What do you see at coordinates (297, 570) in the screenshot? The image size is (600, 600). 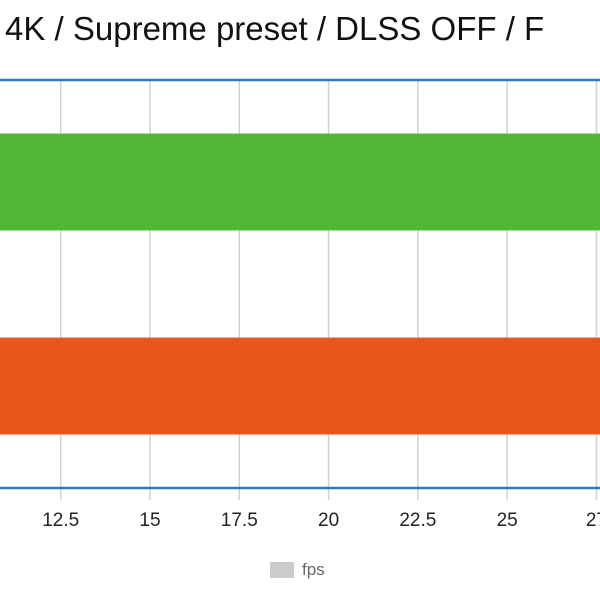 I see `legend: fps` at bounding box center [297, 570].